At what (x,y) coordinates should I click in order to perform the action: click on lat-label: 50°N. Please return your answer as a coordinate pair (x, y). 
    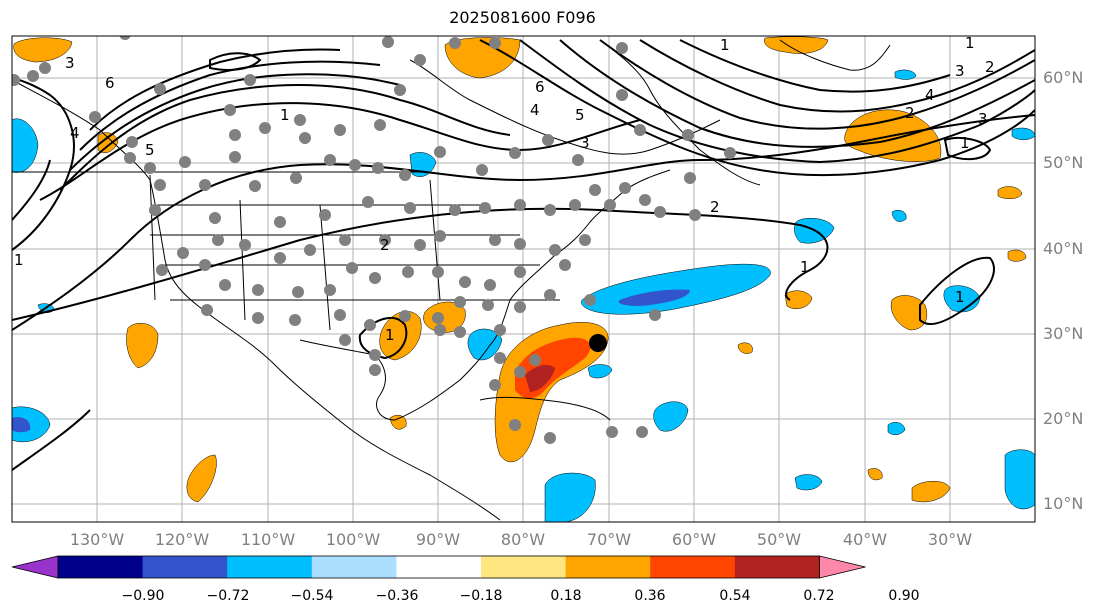
    Looking at the image, I should click on (1063, 162).